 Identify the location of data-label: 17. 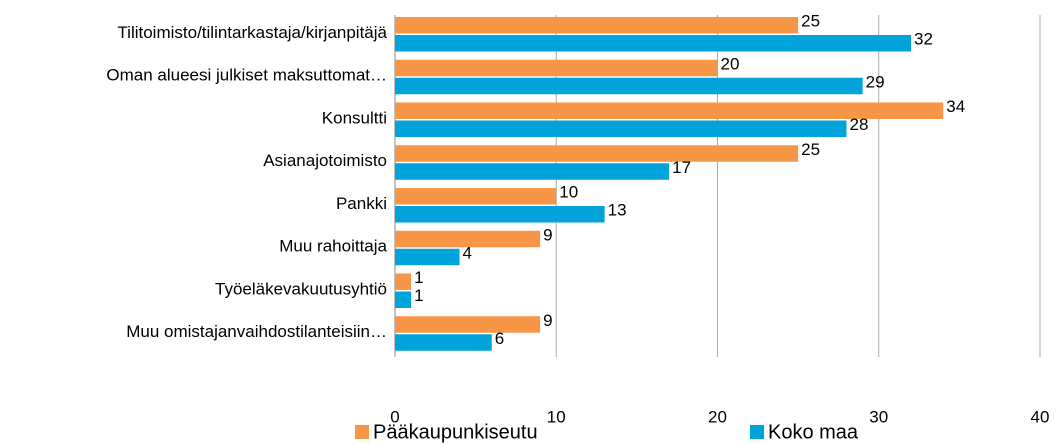
(681, 167).